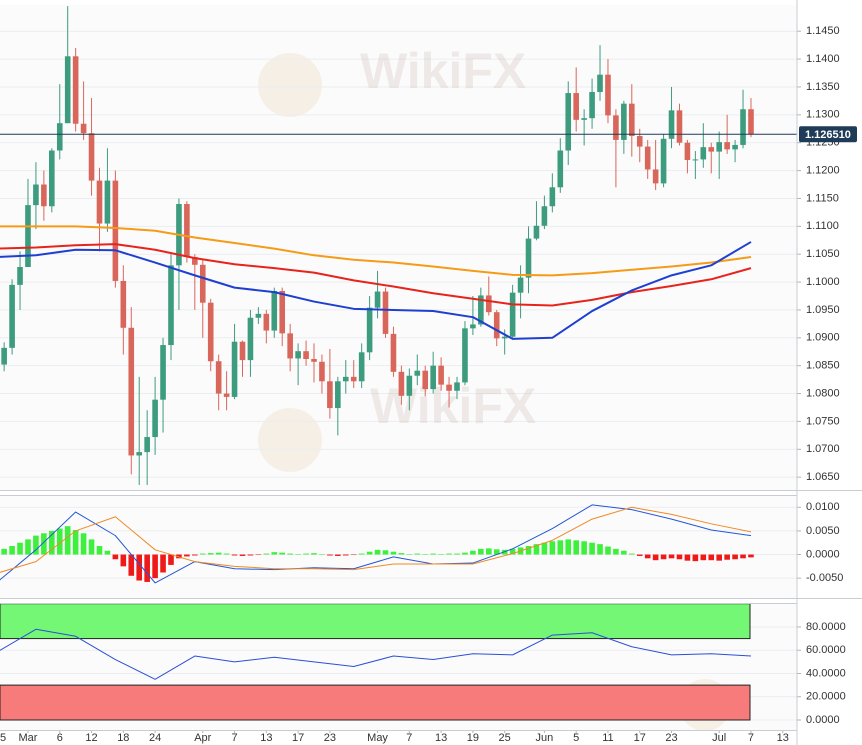 This screenshot has height=745, width=862. I want to click on x-tick-label: 19, so click(473, 738).